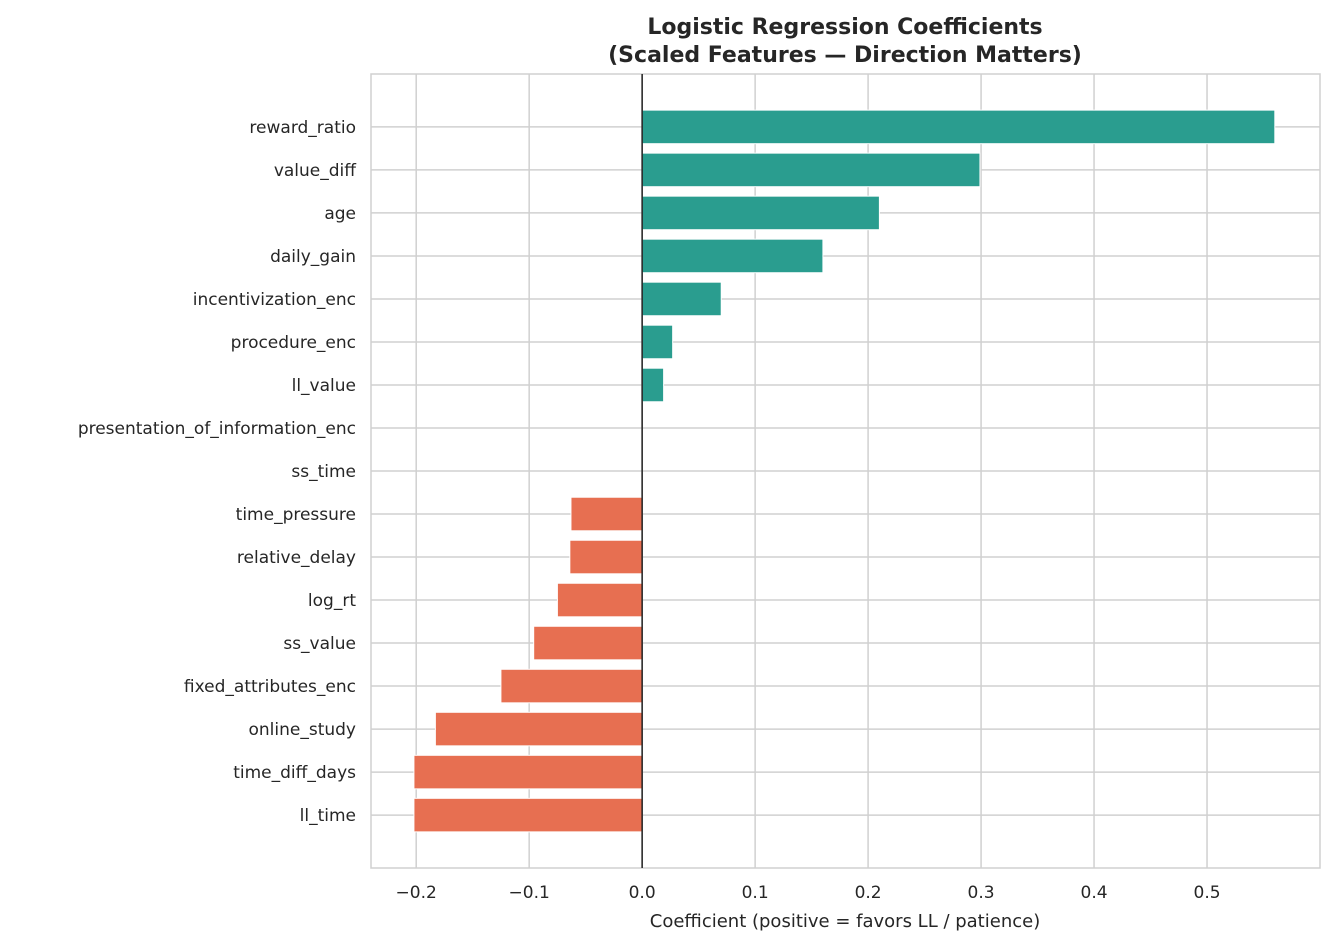 The height and width of the screenshot is (950, 1334). What do you see at coordinates (528, 815) in the screenshot?
I see `bar-ll_time` at bounding box center [528, 815].